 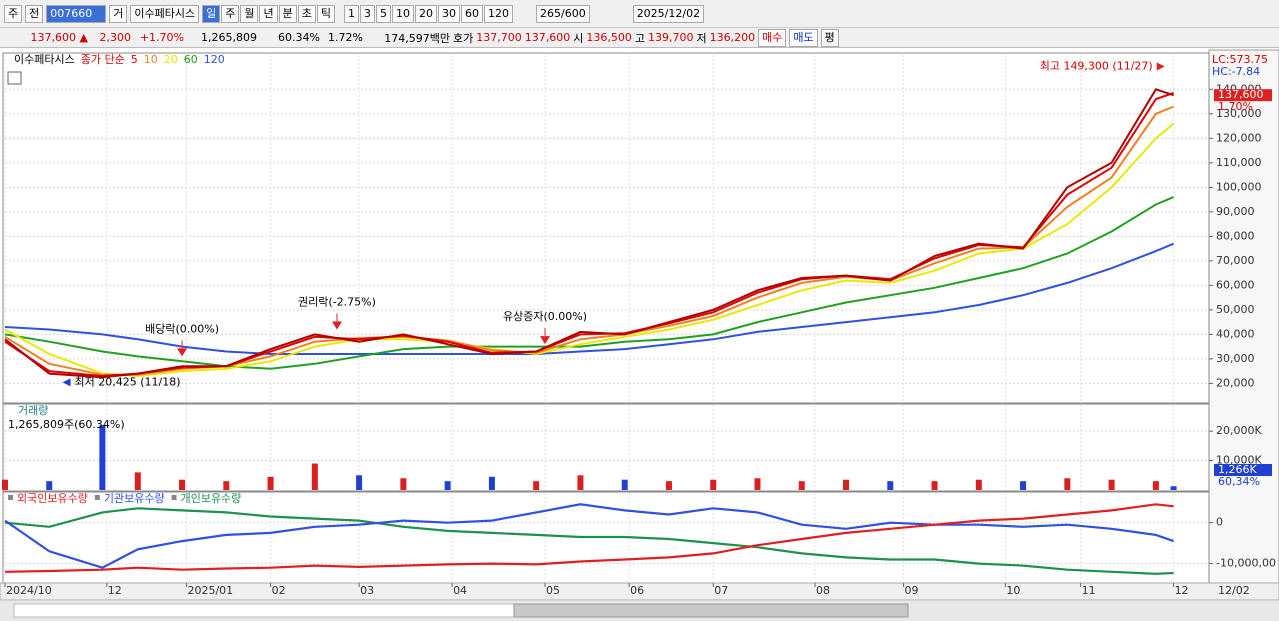 I want to click on label: 고, so click(x=639, y=38).